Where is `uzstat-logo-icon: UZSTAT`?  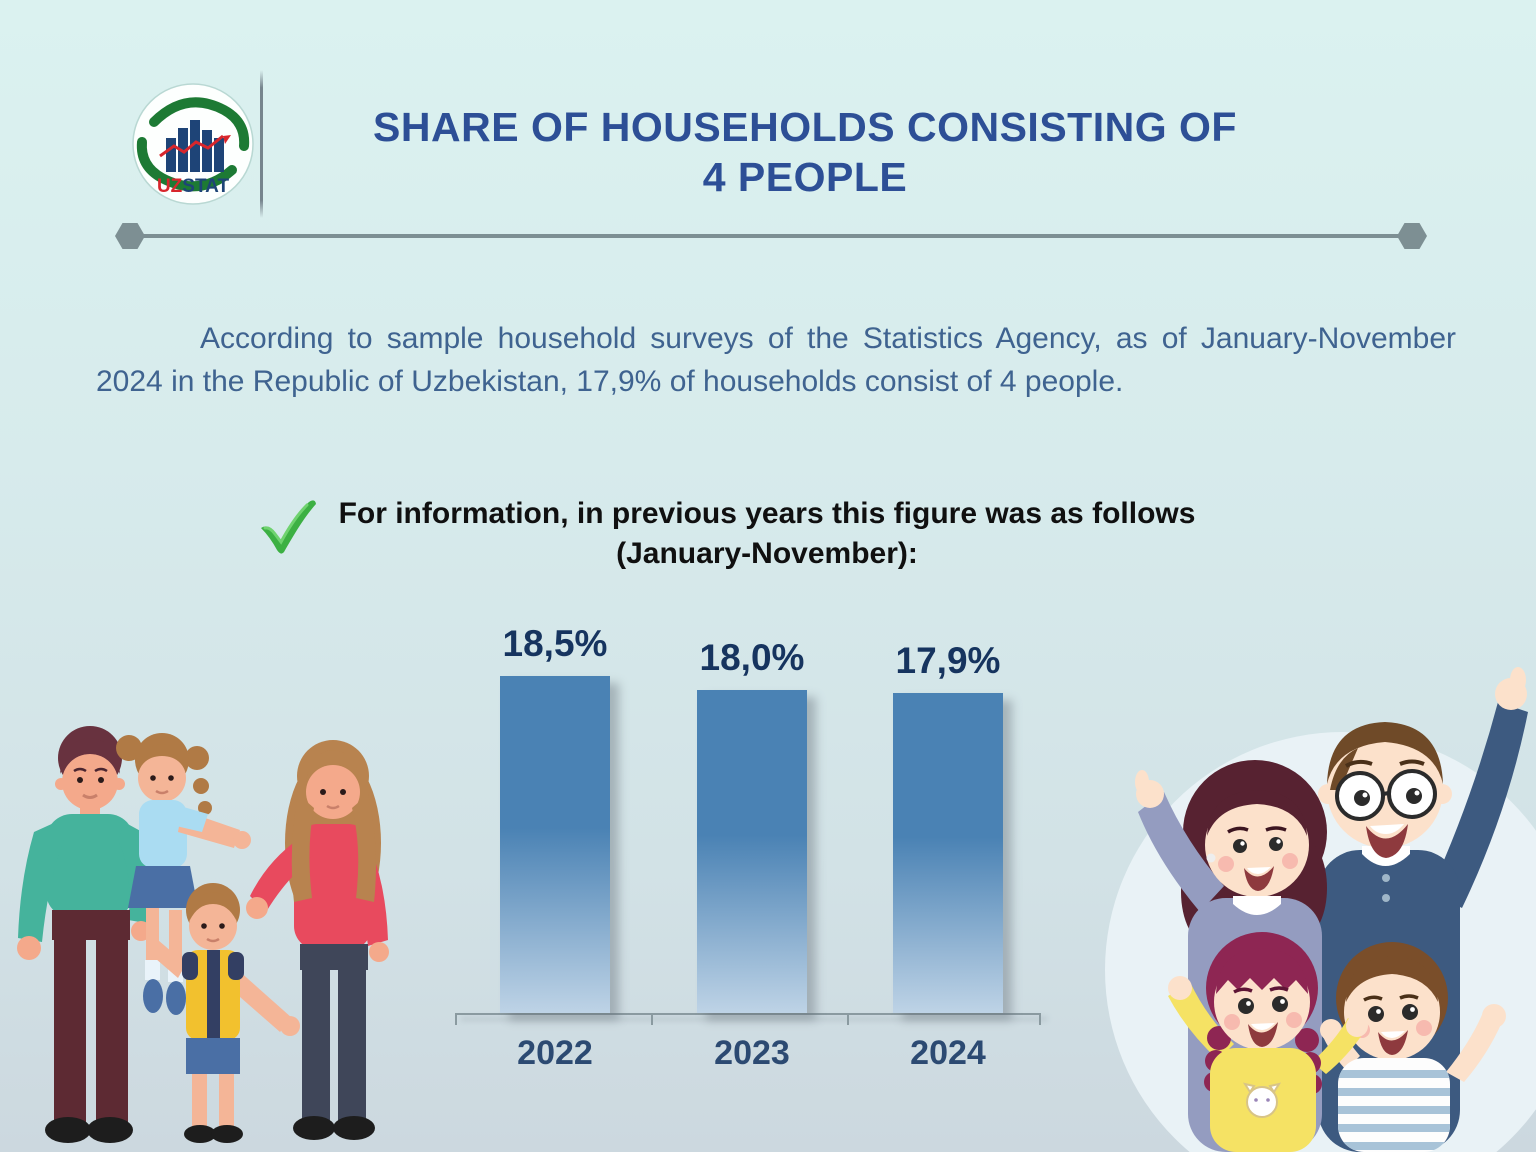 uzstat-logo-icon: UZSTAT is located at coordinates (193, 144).